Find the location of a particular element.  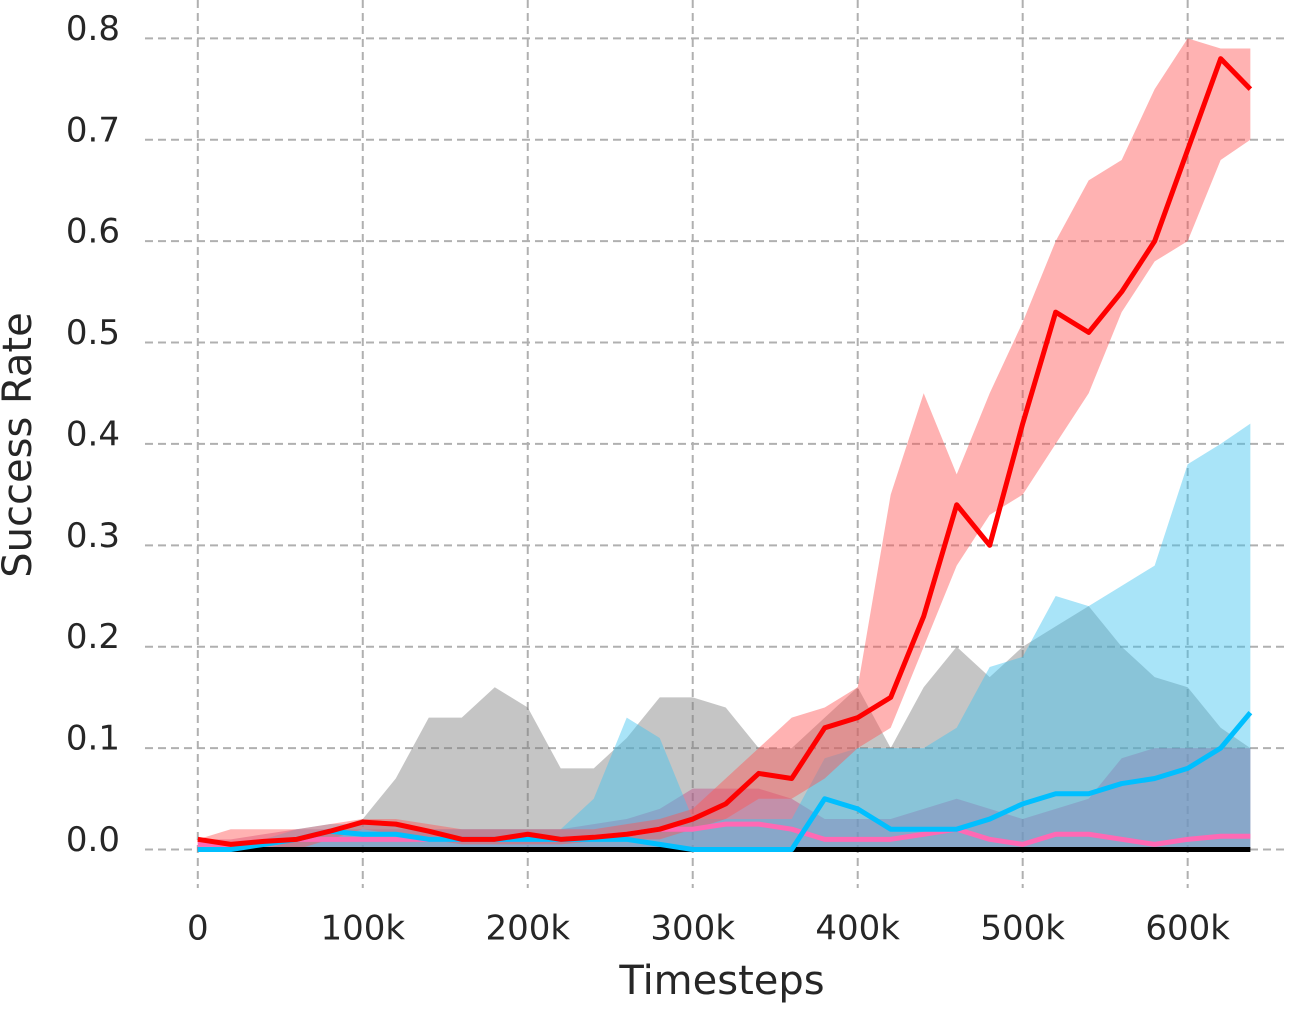

x-tick-label: 100k is located at coordinates (362, 929).